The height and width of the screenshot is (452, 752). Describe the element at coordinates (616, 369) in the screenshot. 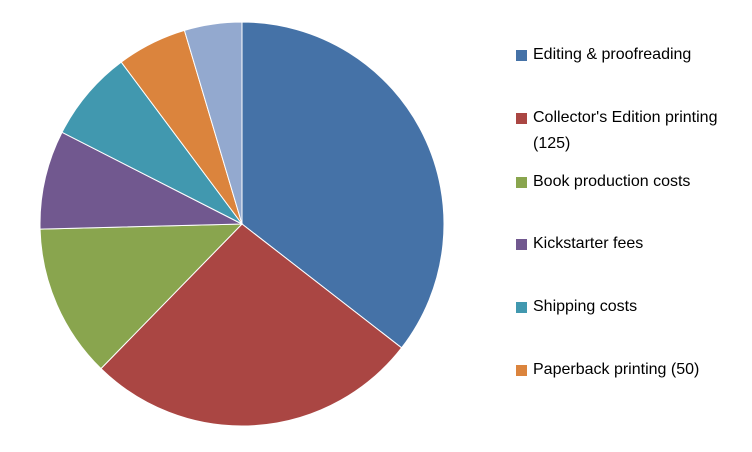

I see `legend-label: Paperback printing (50)` at that location.